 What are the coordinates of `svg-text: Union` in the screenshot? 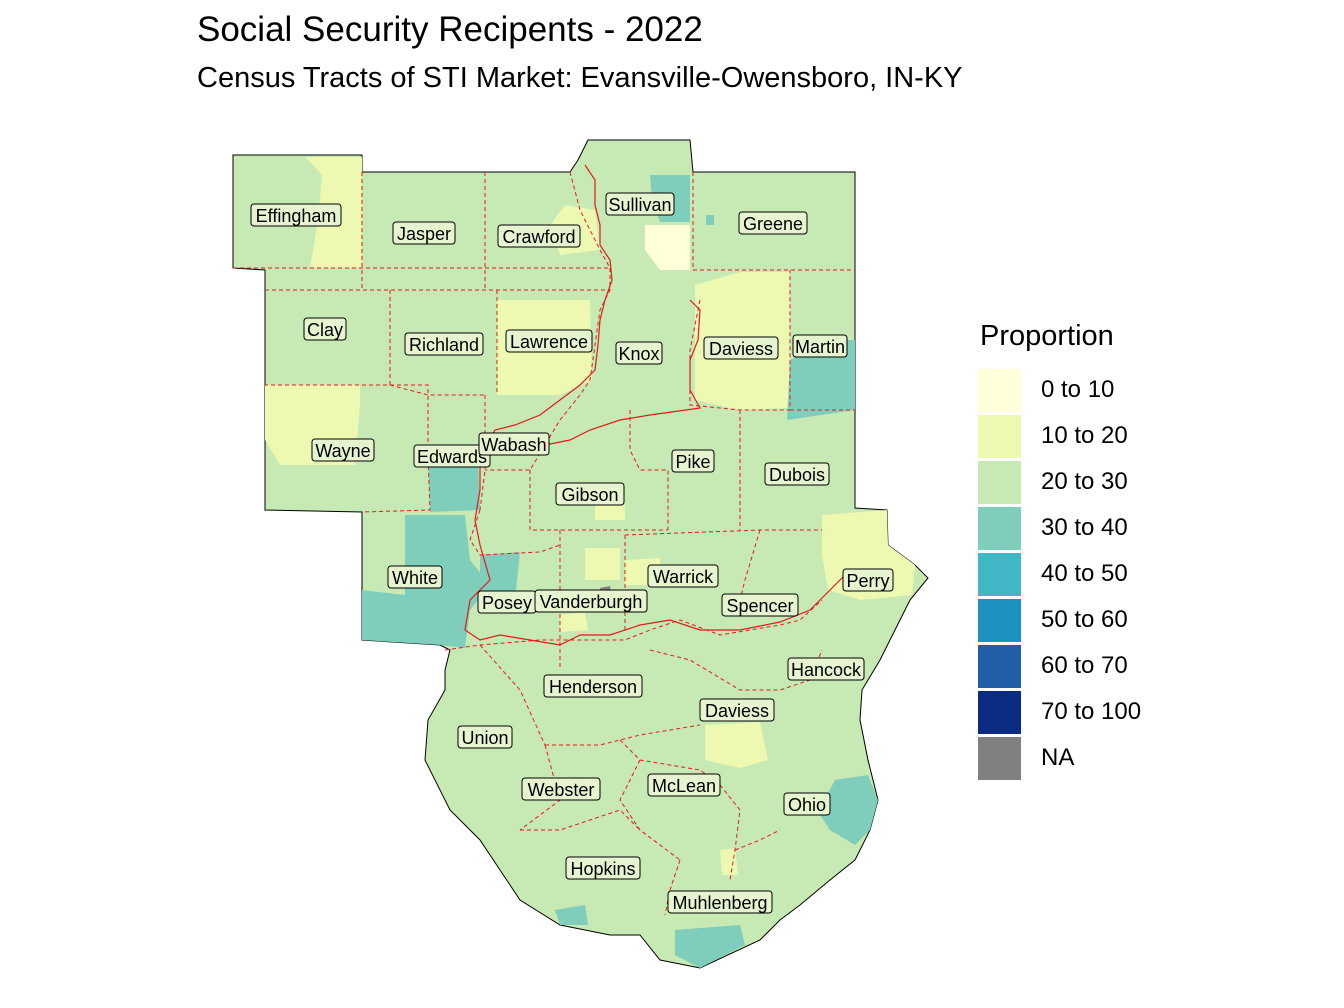 It's located at (484, 738).